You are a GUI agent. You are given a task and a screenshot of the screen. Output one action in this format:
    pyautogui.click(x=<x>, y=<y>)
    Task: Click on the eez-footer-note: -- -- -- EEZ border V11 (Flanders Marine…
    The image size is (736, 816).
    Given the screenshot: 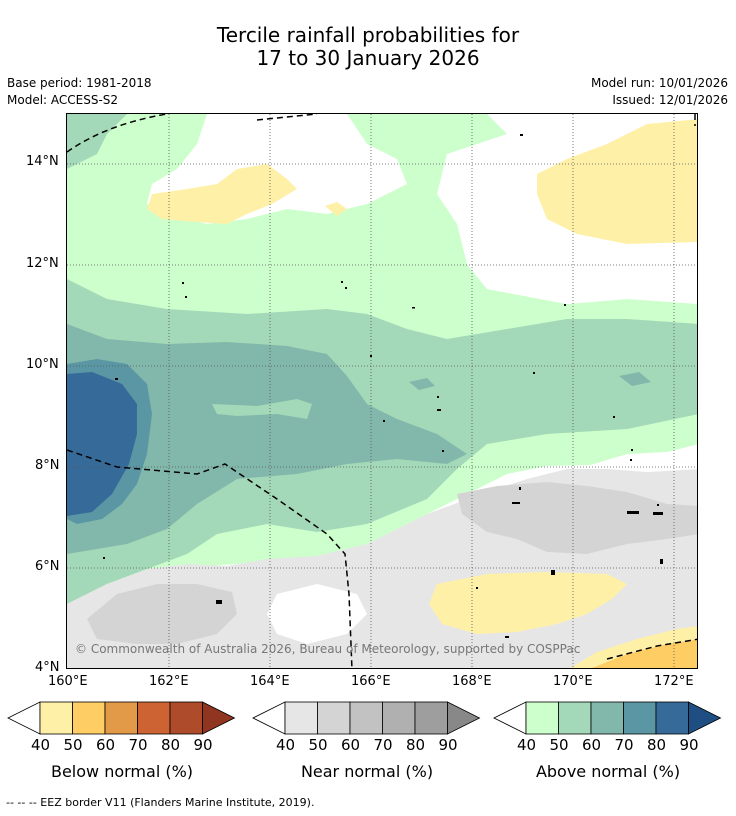 What is the action you would take?
    pyautogui.click(x=160, y=802)
    